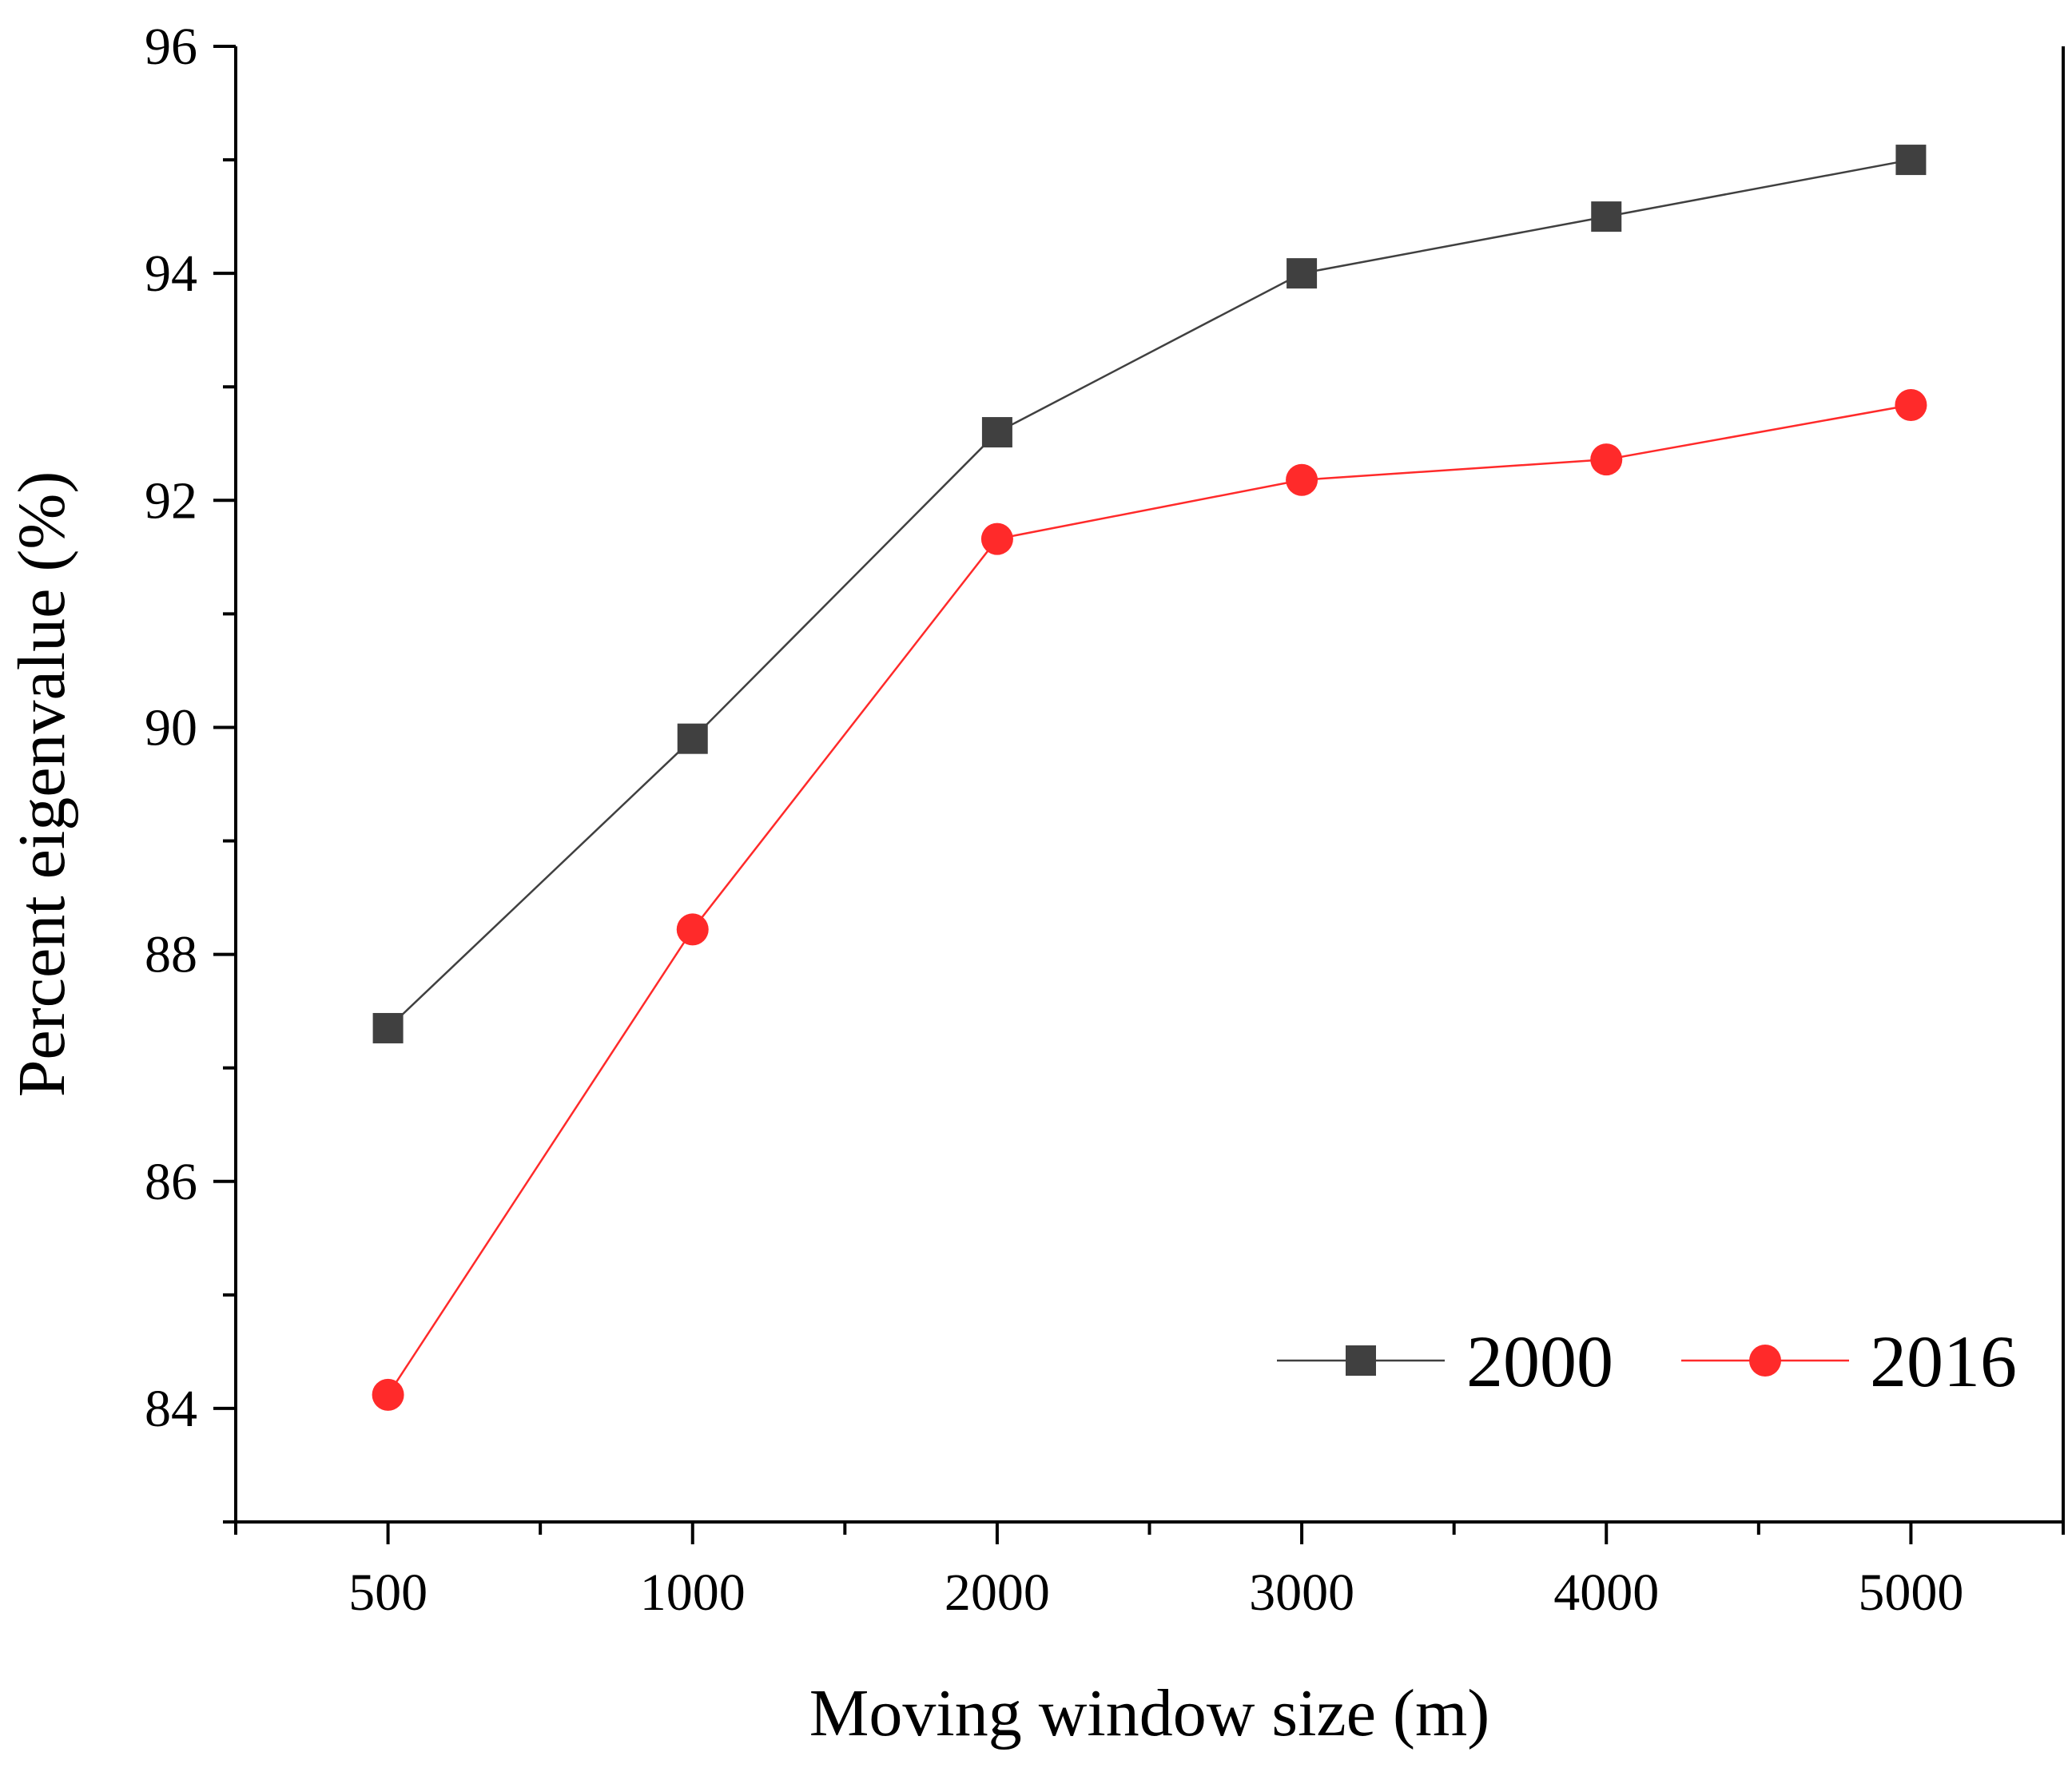 The width and height of the screenshot is (2072, 1768). I want to click on x-tick-label: 4000, so click(1606, 1592).